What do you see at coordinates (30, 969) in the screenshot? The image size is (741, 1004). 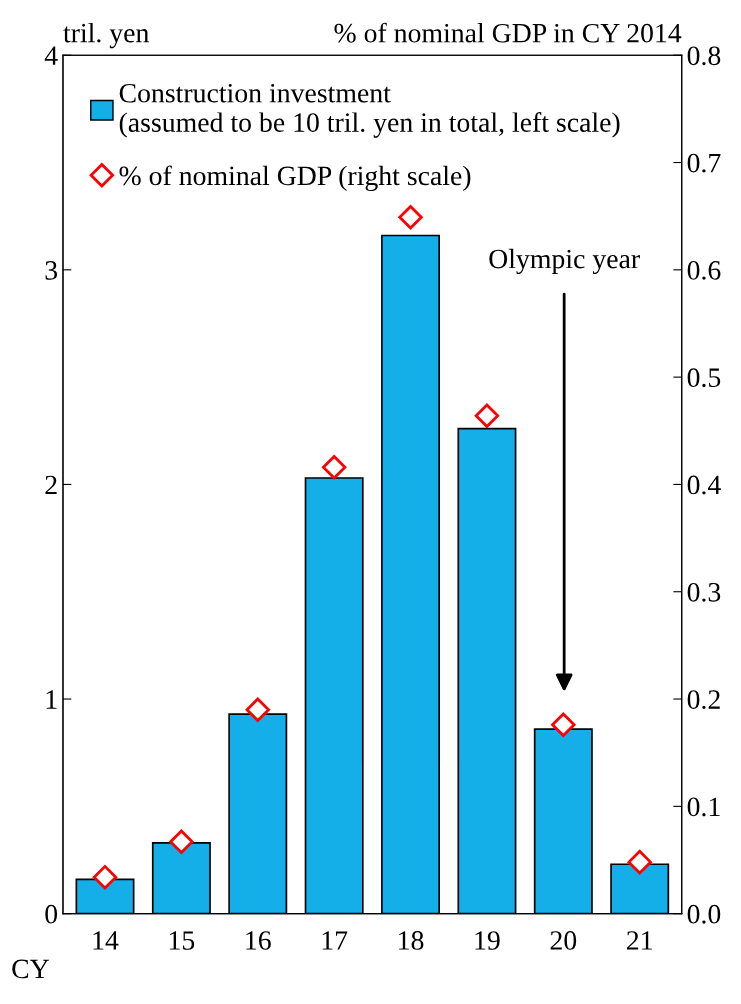 I see `x-axis-title: CY` at bounding box center [30, 969].